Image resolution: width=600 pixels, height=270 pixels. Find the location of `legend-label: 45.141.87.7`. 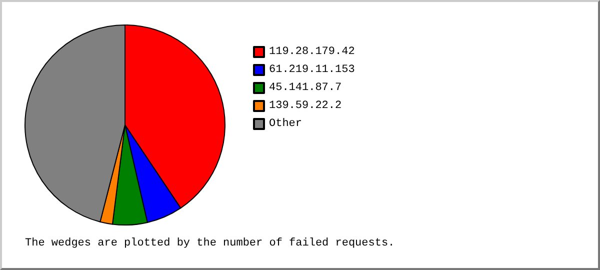

legend-label: 45.141.87.7 is located at coordinates (305, 88).